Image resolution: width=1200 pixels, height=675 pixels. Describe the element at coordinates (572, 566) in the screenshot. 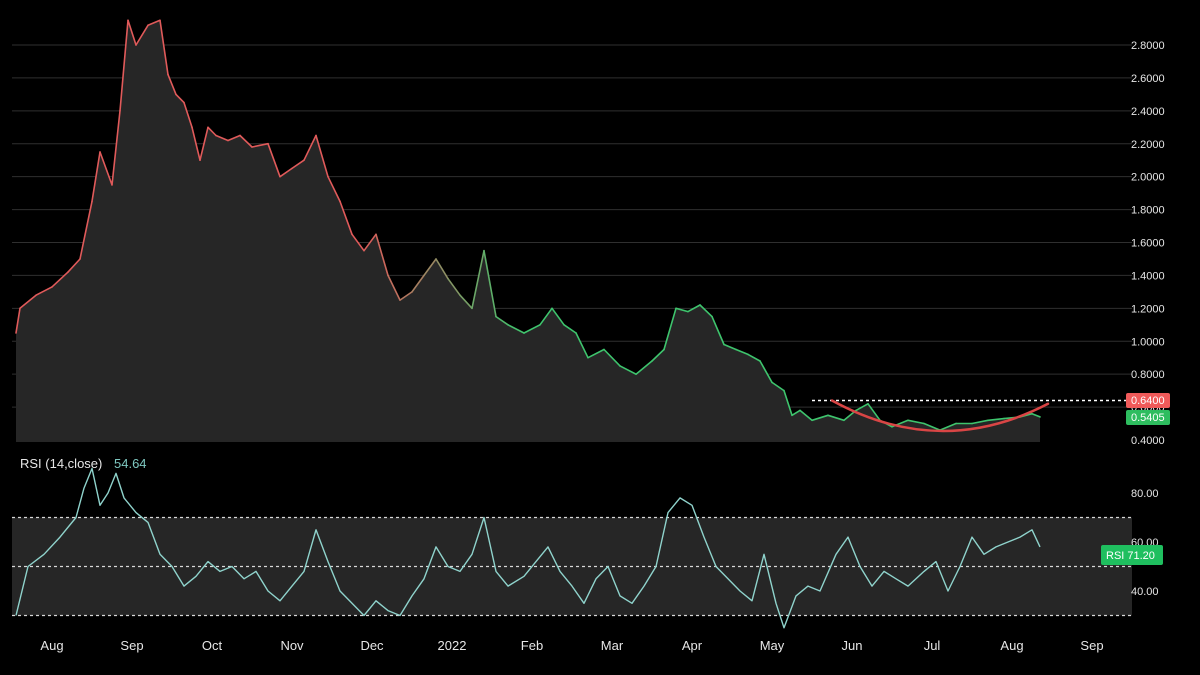

I see `rsi-reference-lines` at that location.